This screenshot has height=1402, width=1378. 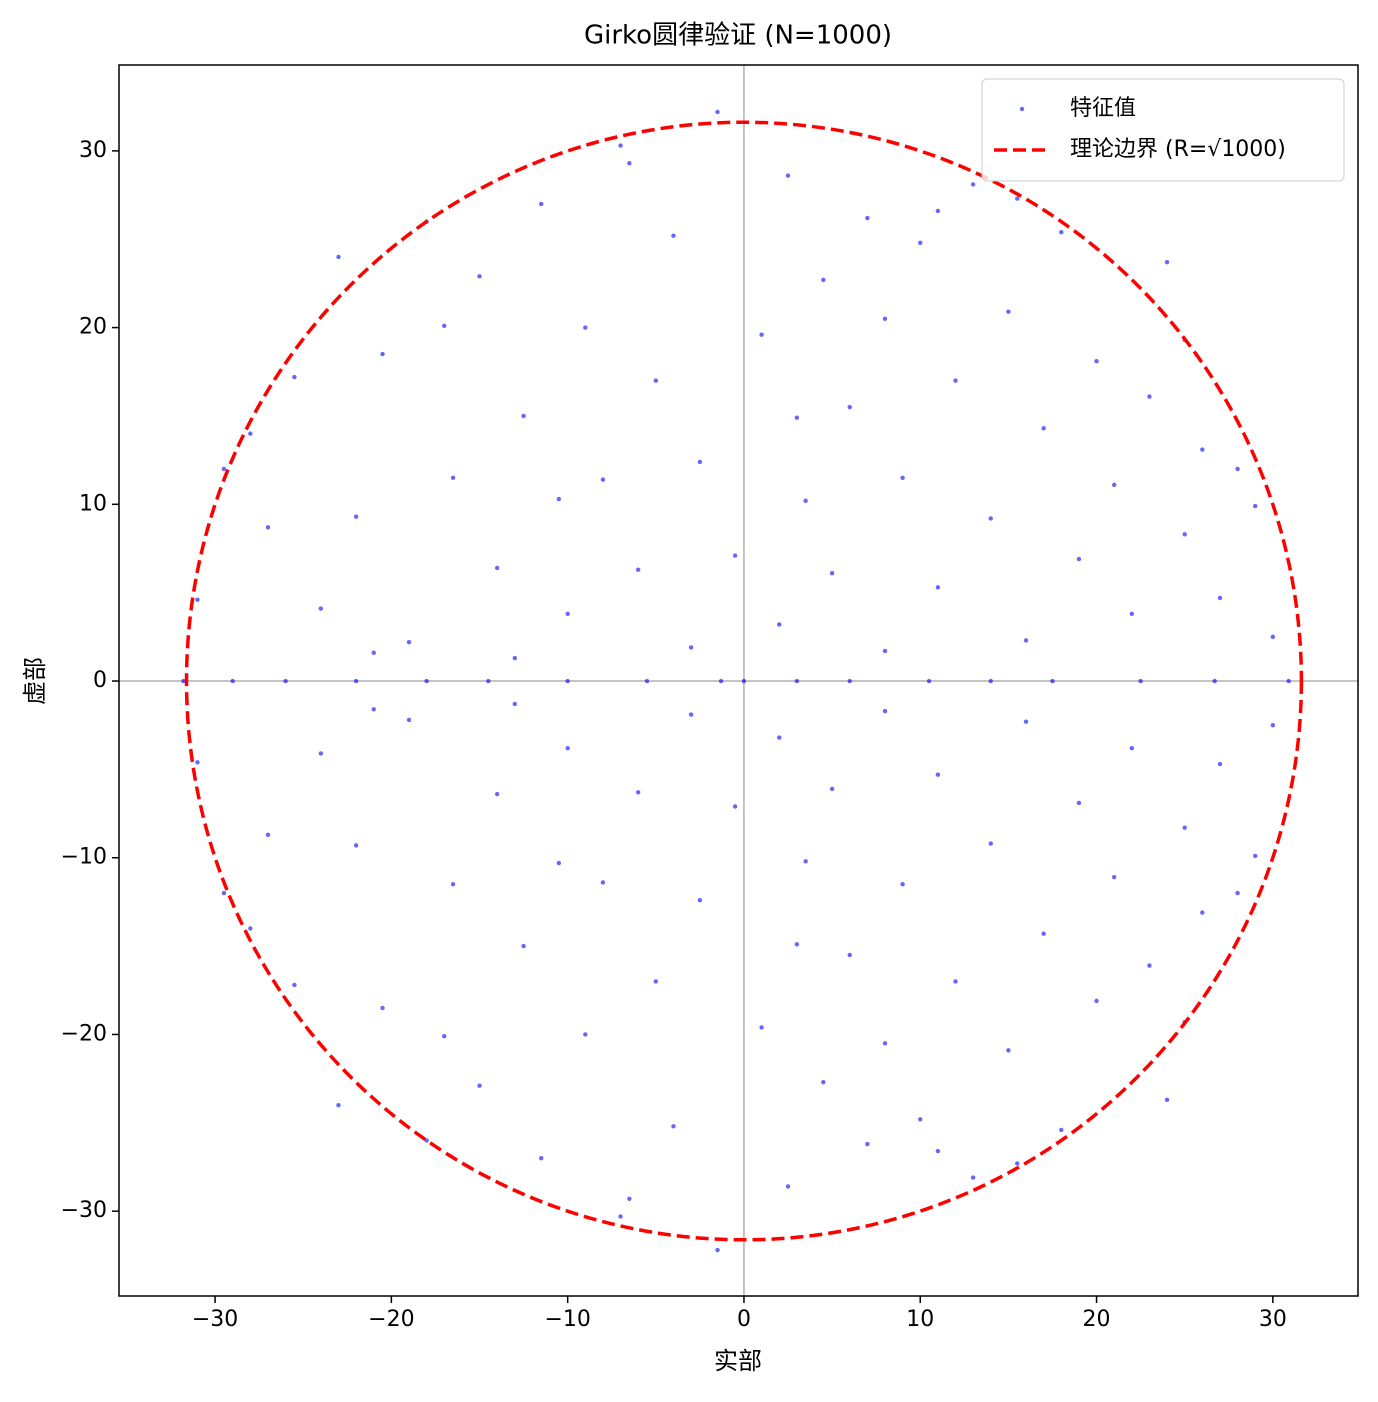 I want to click on x-tick-label: 0, so click(x=744, y=1319).